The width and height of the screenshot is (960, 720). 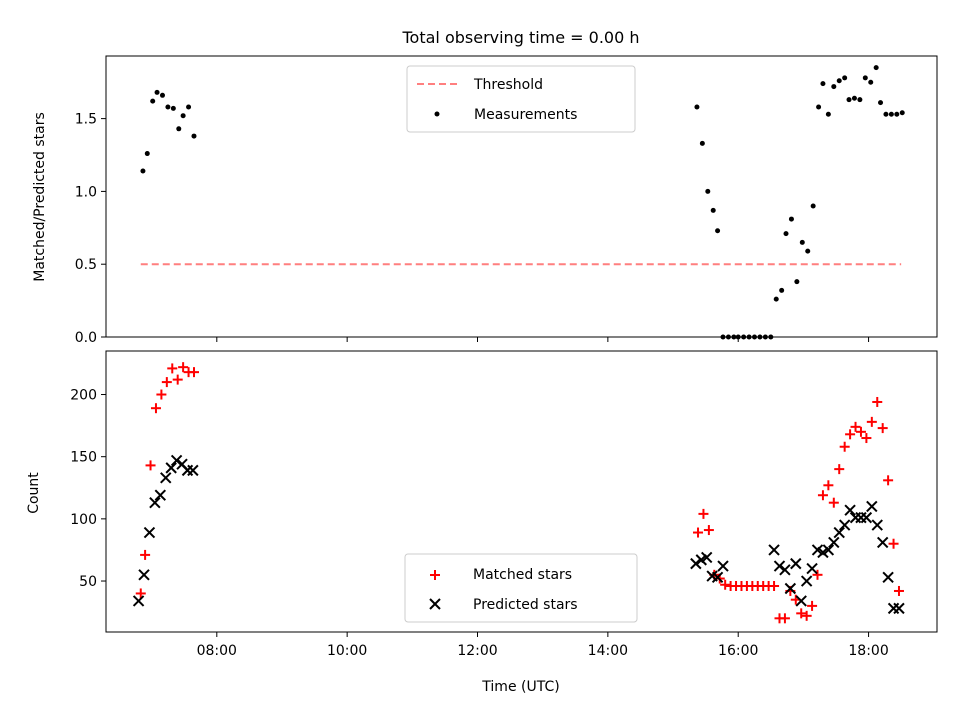 I want to click on bottom-legend: Matched stars Predicted stars, so click(x=521, y=588).